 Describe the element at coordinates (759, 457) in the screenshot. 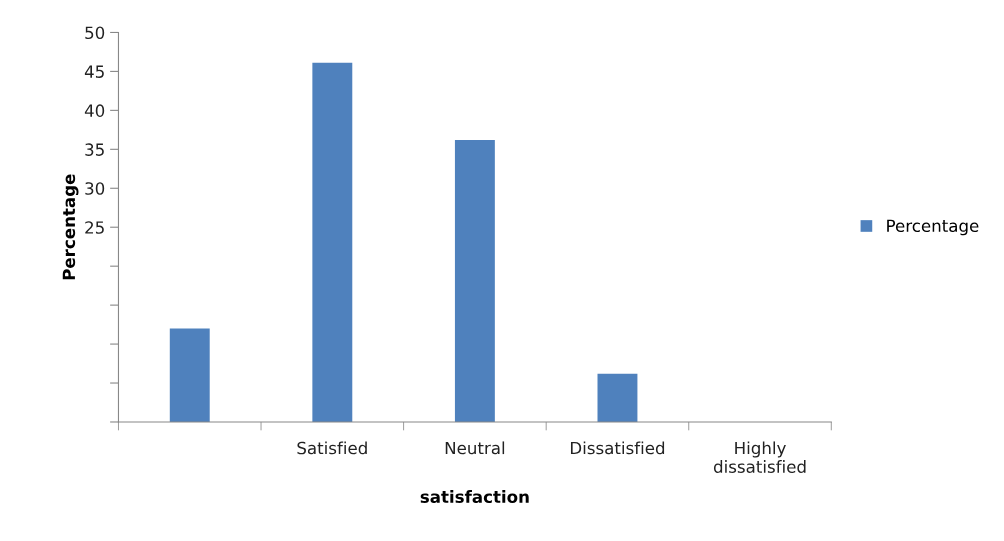

I see `x-tick-label: Highly dissatisfied` at that location.